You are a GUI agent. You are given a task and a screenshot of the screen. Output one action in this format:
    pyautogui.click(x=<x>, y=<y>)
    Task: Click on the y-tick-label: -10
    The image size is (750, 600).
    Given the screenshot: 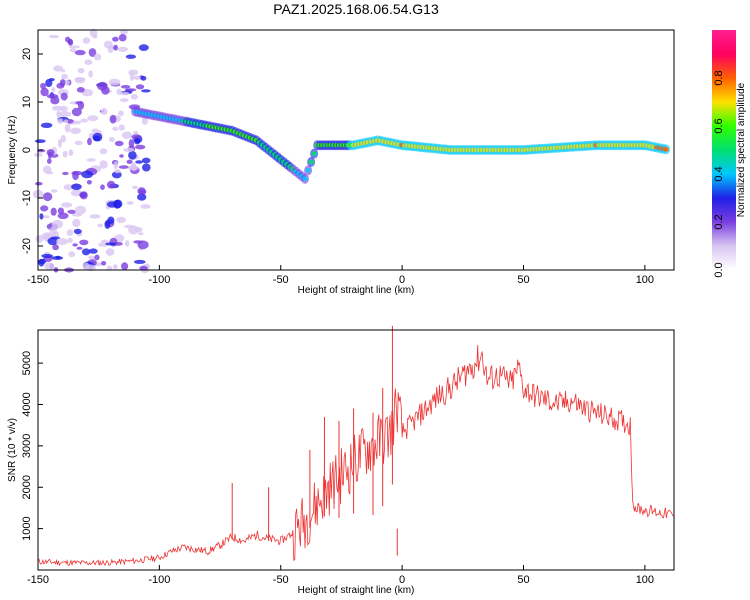 What is the action you would take?
    pyautogui.click(x=27, y=198)
    